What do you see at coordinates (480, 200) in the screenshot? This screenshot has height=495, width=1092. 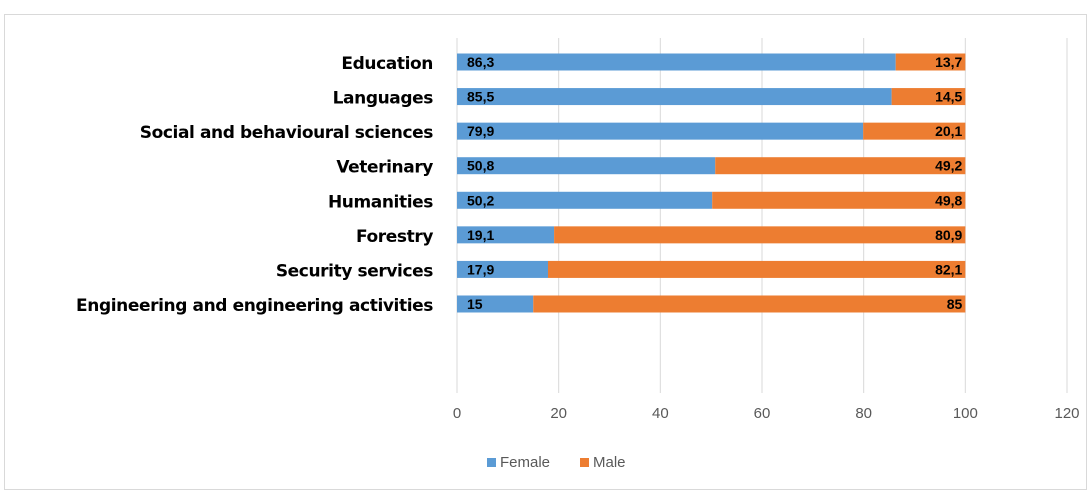 I see `data-label: 50,2` at bounding box center [480, 200].